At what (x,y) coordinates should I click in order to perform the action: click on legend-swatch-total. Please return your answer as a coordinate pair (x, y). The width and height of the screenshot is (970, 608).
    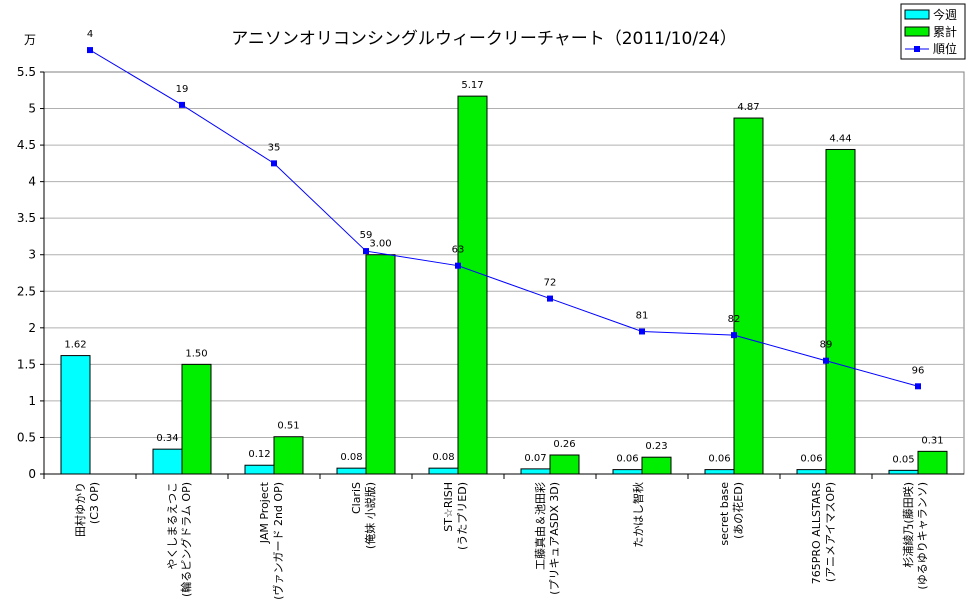
    Looking at the image, I should click on (917, 31).